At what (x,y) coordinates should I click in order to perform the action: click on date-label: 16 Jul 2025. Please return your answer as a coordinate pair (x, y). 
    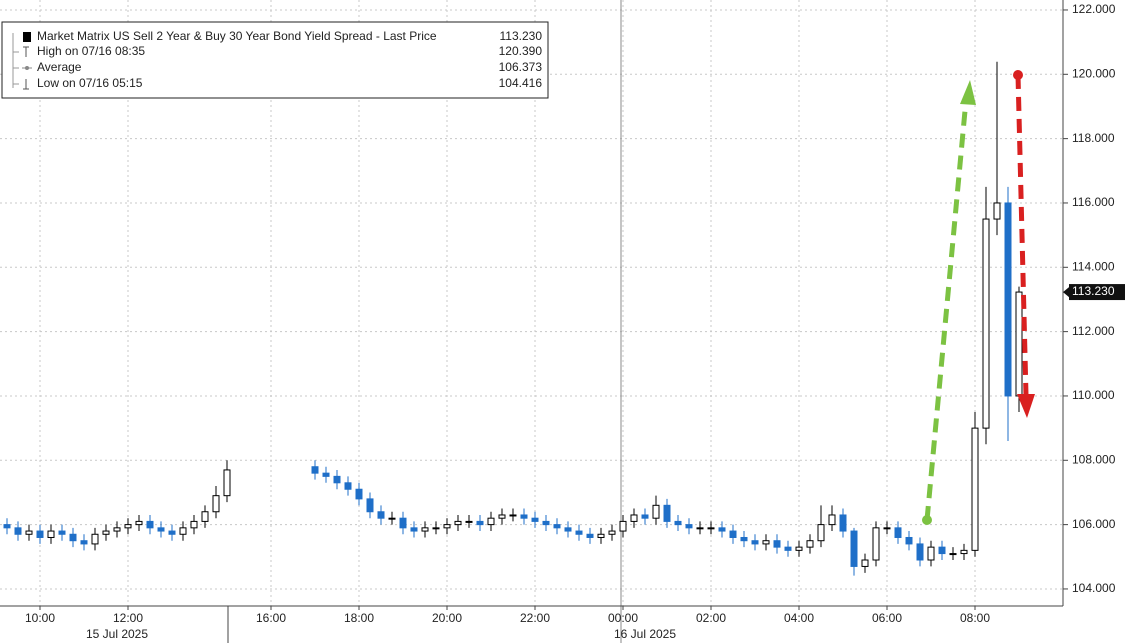
    Looking at the image, I should click on (645, 634).